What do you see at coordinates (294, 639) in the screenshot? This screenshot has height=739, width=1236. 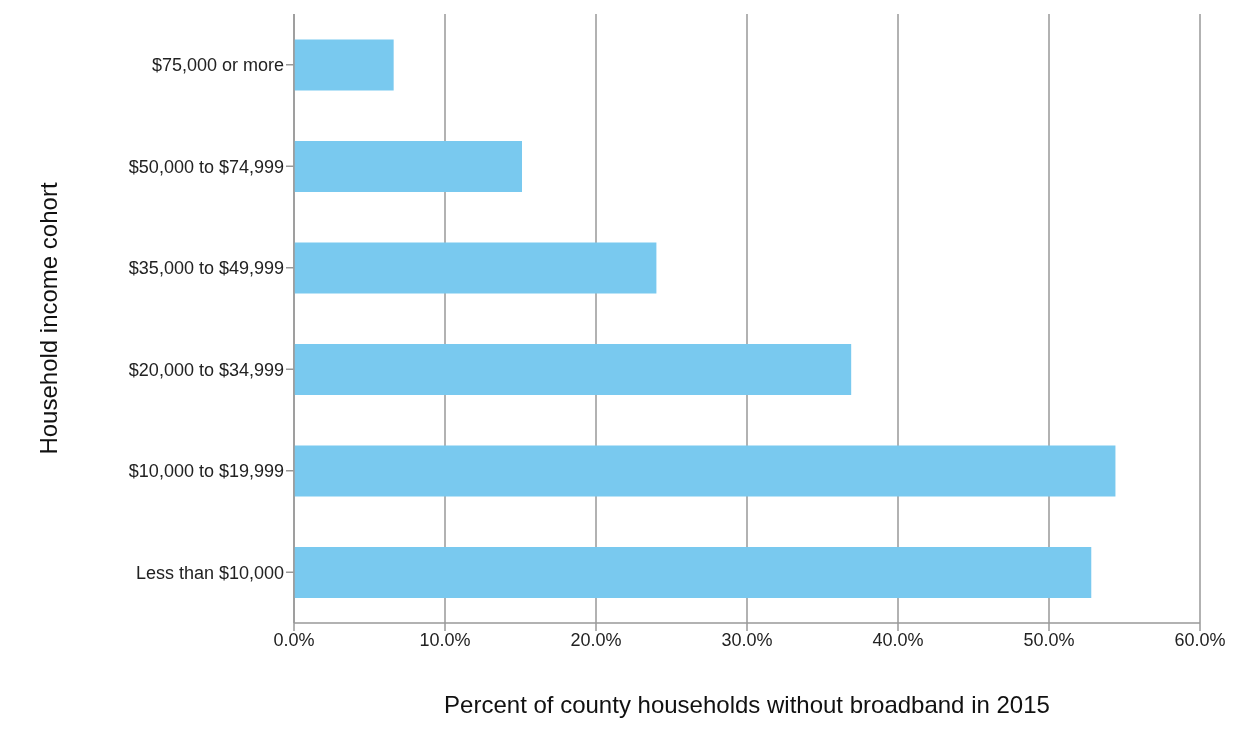 I see `x-tick-label: 0.0%` at bounding box center [294, 639].